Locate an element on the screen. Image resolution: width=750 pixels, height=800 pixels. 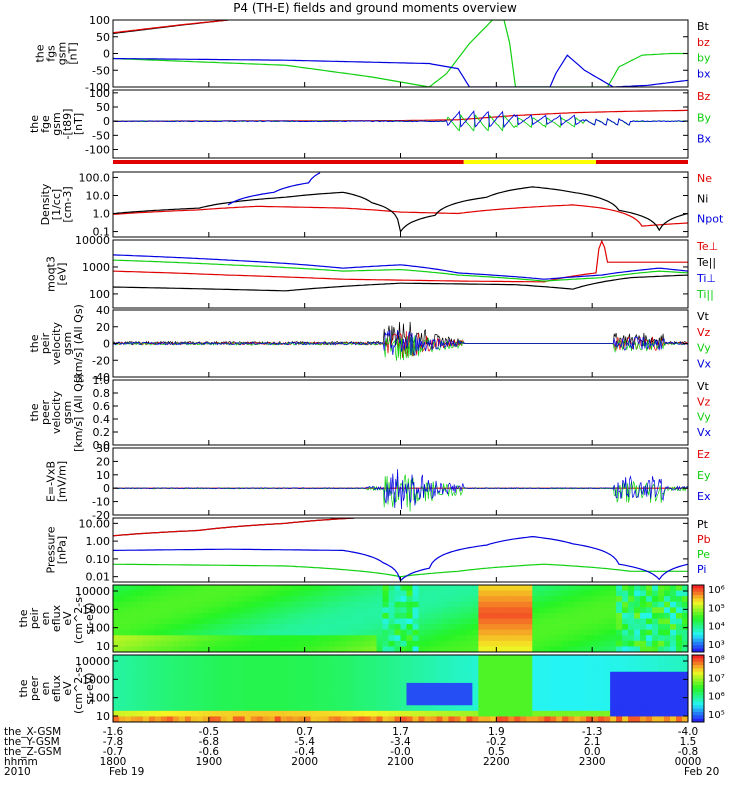
colorbar-cell is located at coordinates (698, 717).